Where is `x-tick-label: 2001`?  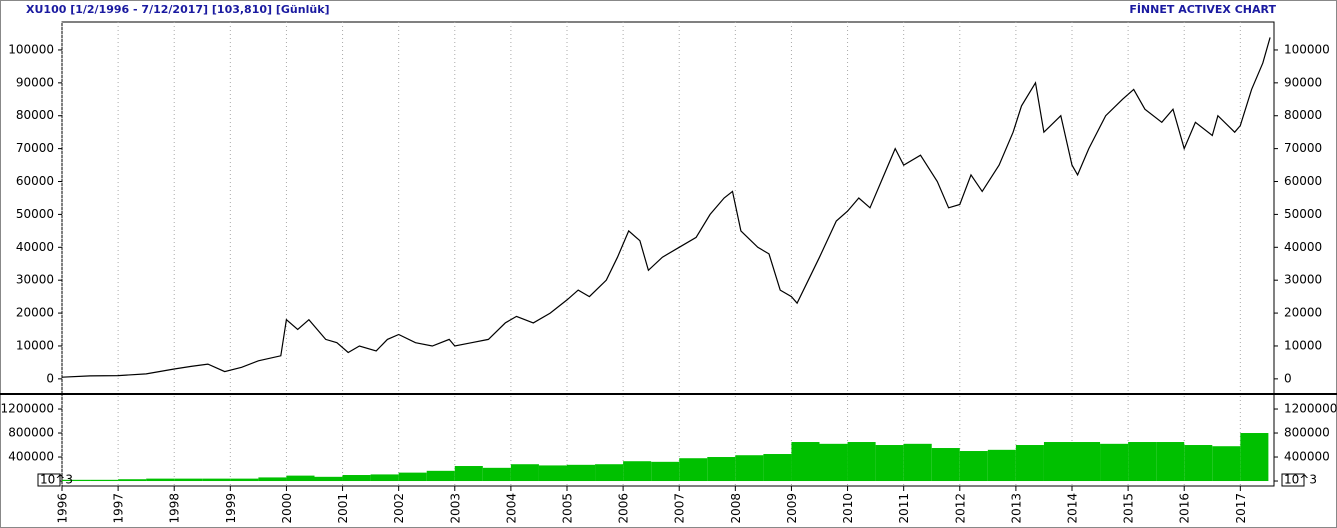 x-tick-label: 2001 is located at coordinates (343, 508).